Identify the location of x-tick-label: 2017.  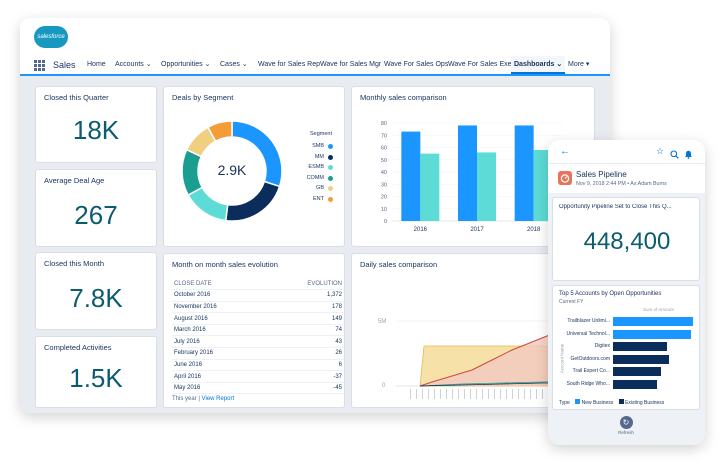
(477, 230).